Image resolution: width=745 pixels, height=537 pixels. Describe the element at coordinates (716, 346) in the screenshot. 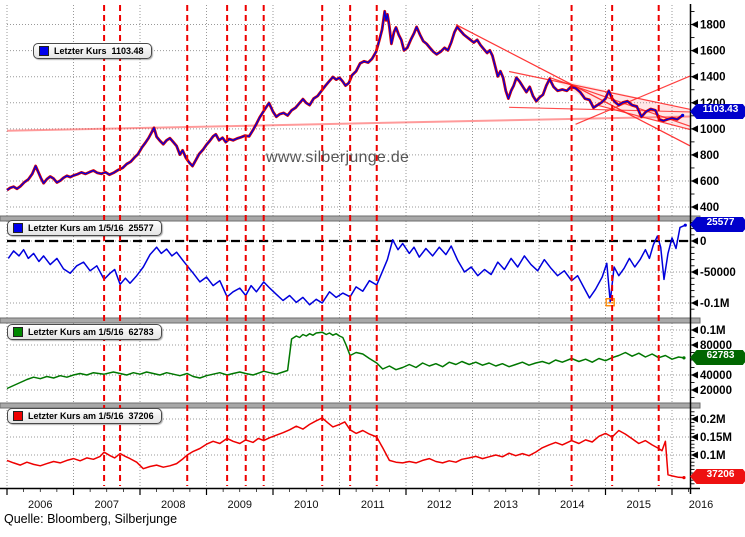

I see `axis-tick-label: 80000` at that location.